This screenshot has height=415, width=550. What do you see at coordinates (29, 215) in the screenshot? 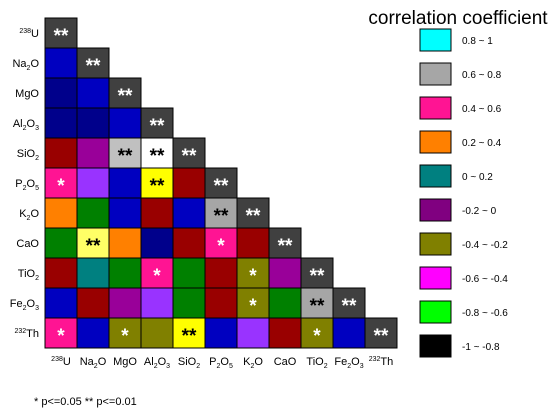
I see `row-label: K2O` at bounding box center [29, 215].